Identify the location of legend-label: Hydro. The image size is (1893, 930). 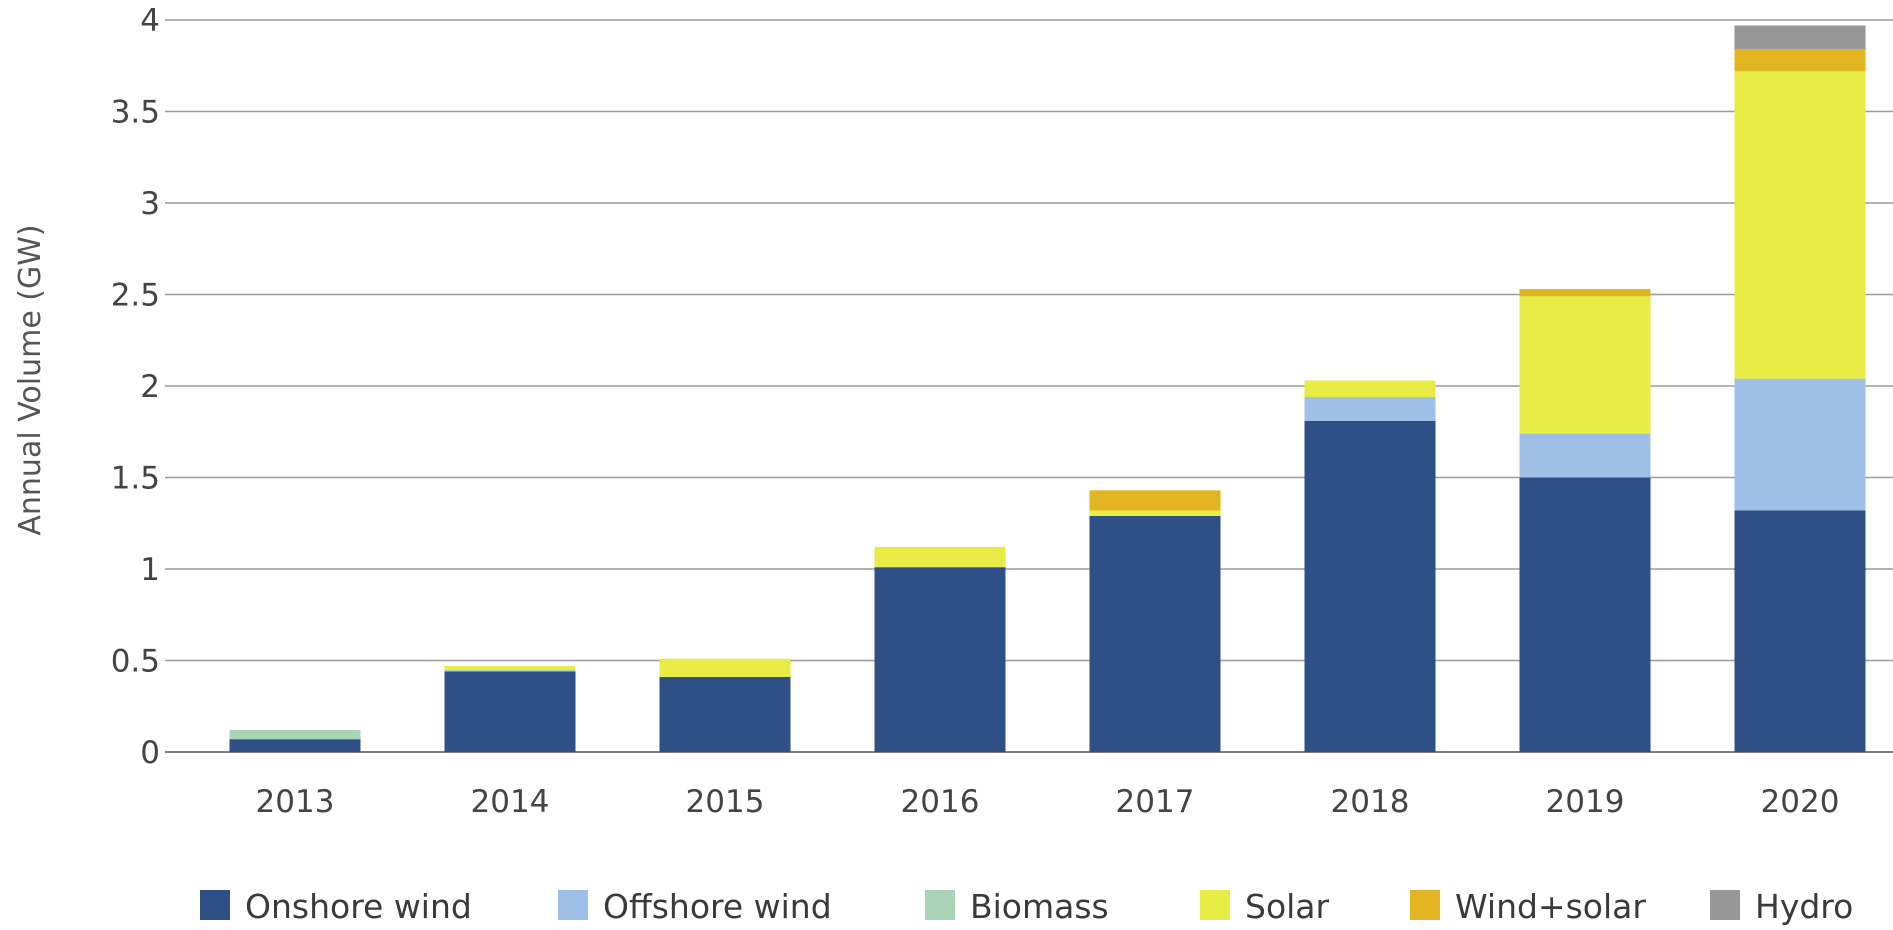
(1804, 906).